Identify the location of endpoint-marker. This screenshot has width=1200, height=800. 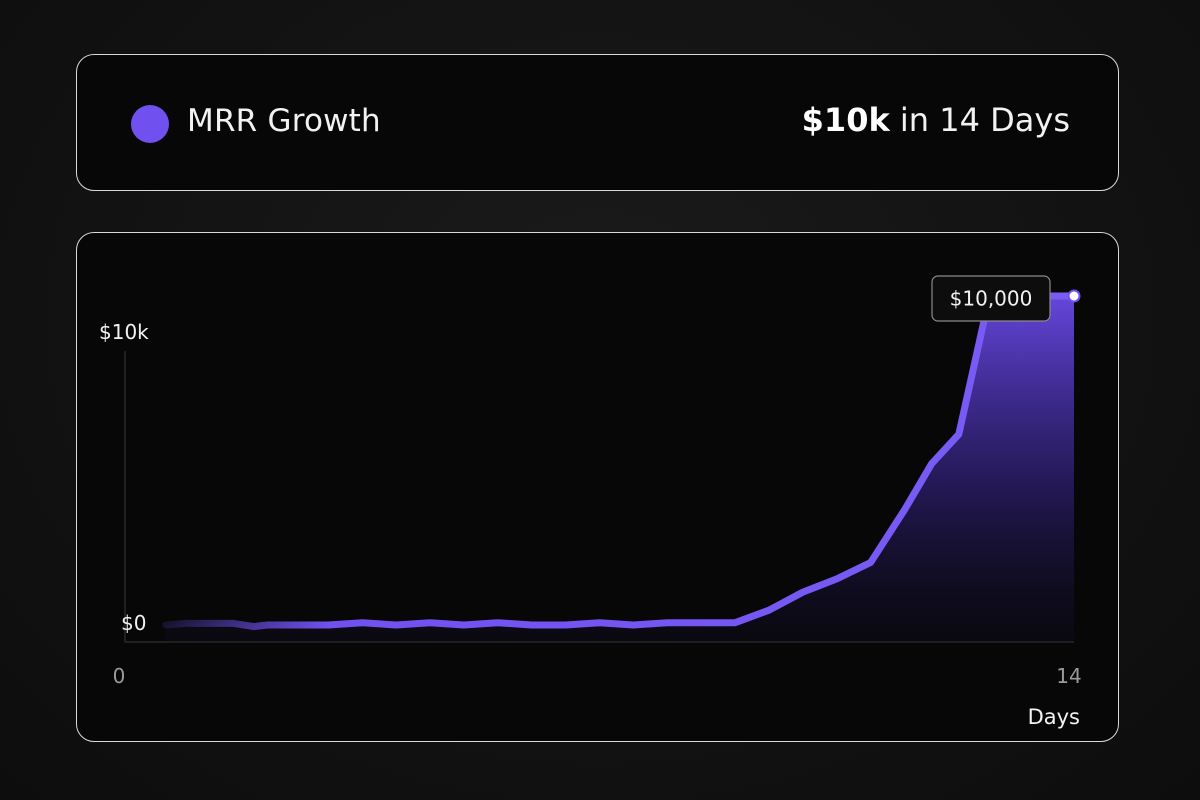
(1074, 296).